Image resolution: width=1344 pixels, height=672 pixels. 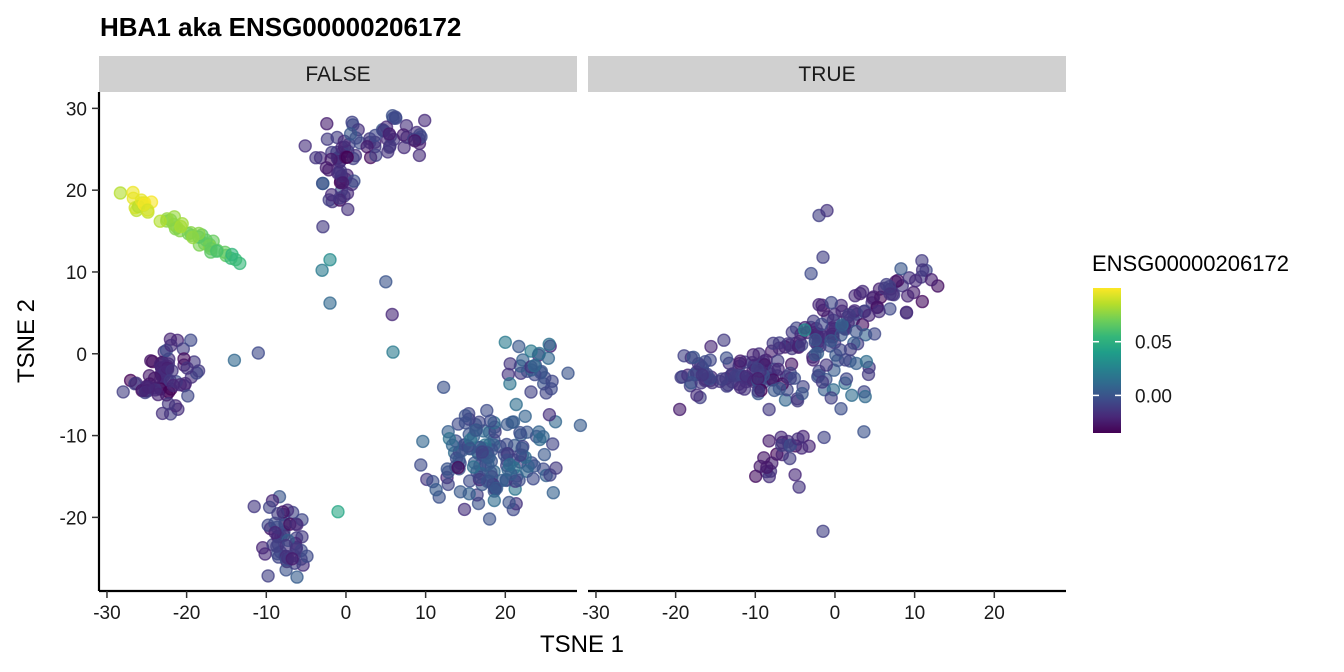 What do you see at coordinates (595, 613) in the screenshot?
I see `x-tick-label: -30` at bounding box center [595, 613].